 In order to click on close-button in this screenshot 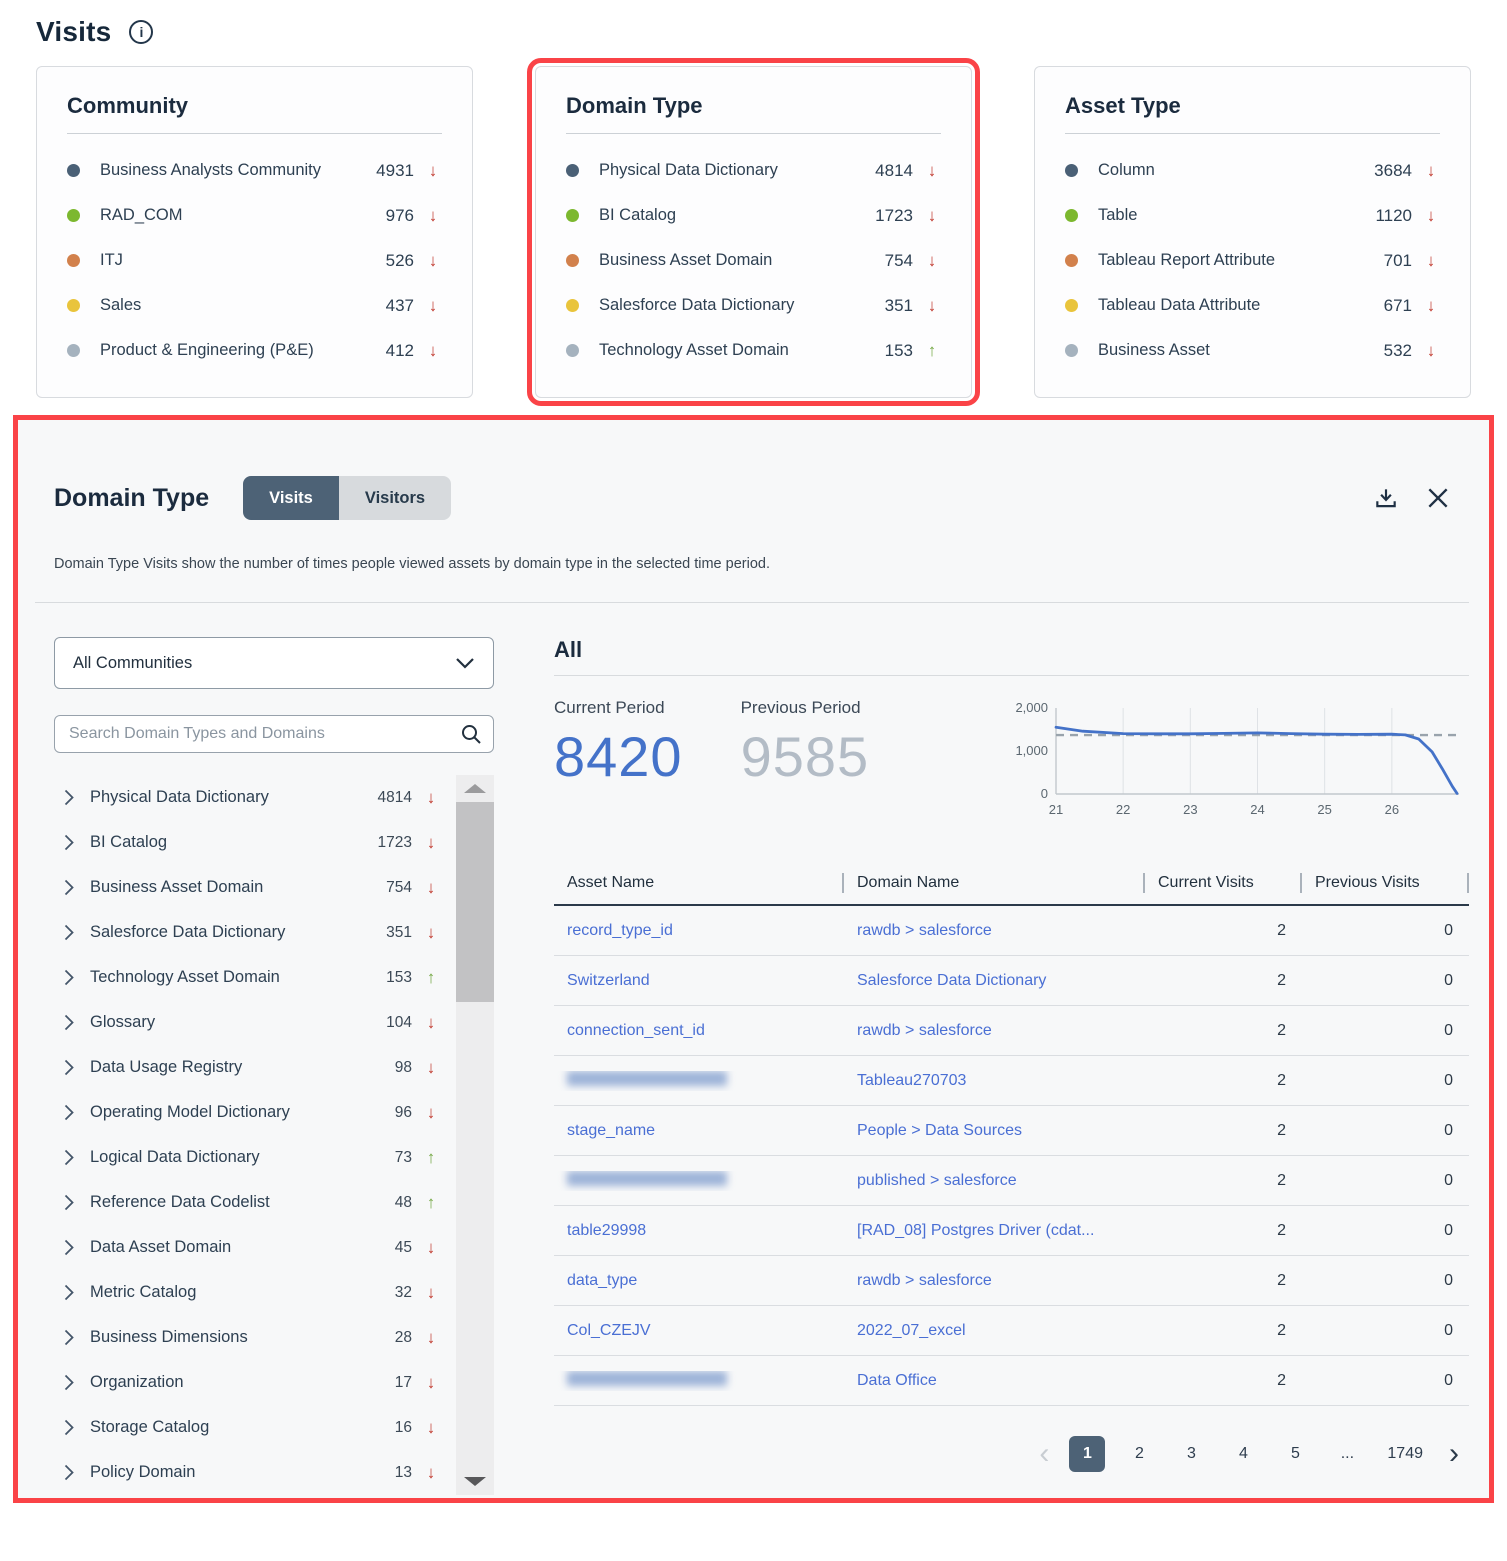, I will do `click(1438, 498)`.